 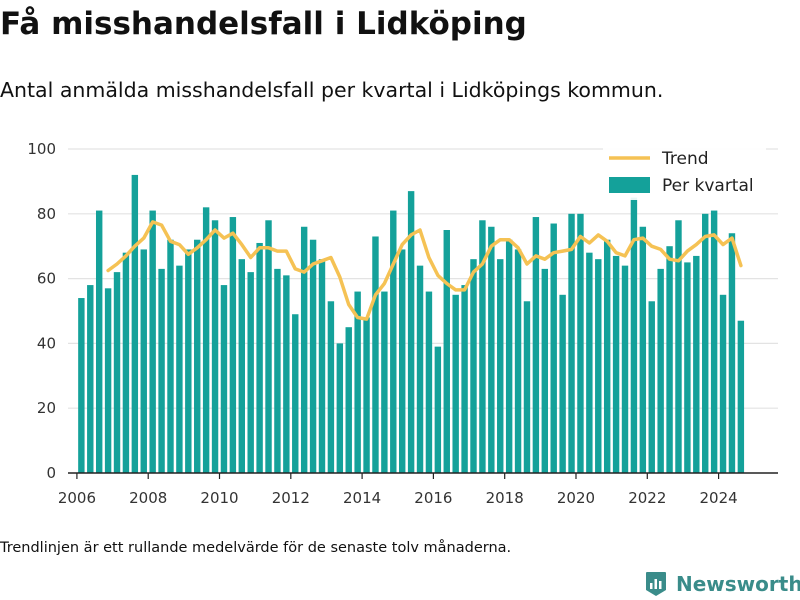 What do you see at coordinates (263, 24) in the screenshot?
I see `chart-title: Få misshandelsfall i Lidköping` at bounding box center [263, 24].